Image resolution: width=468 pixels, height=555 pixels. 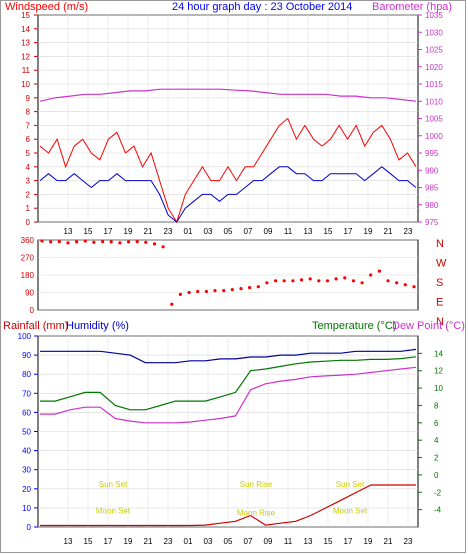 I want to click on wind-average-line, so click(x=228, y=194).